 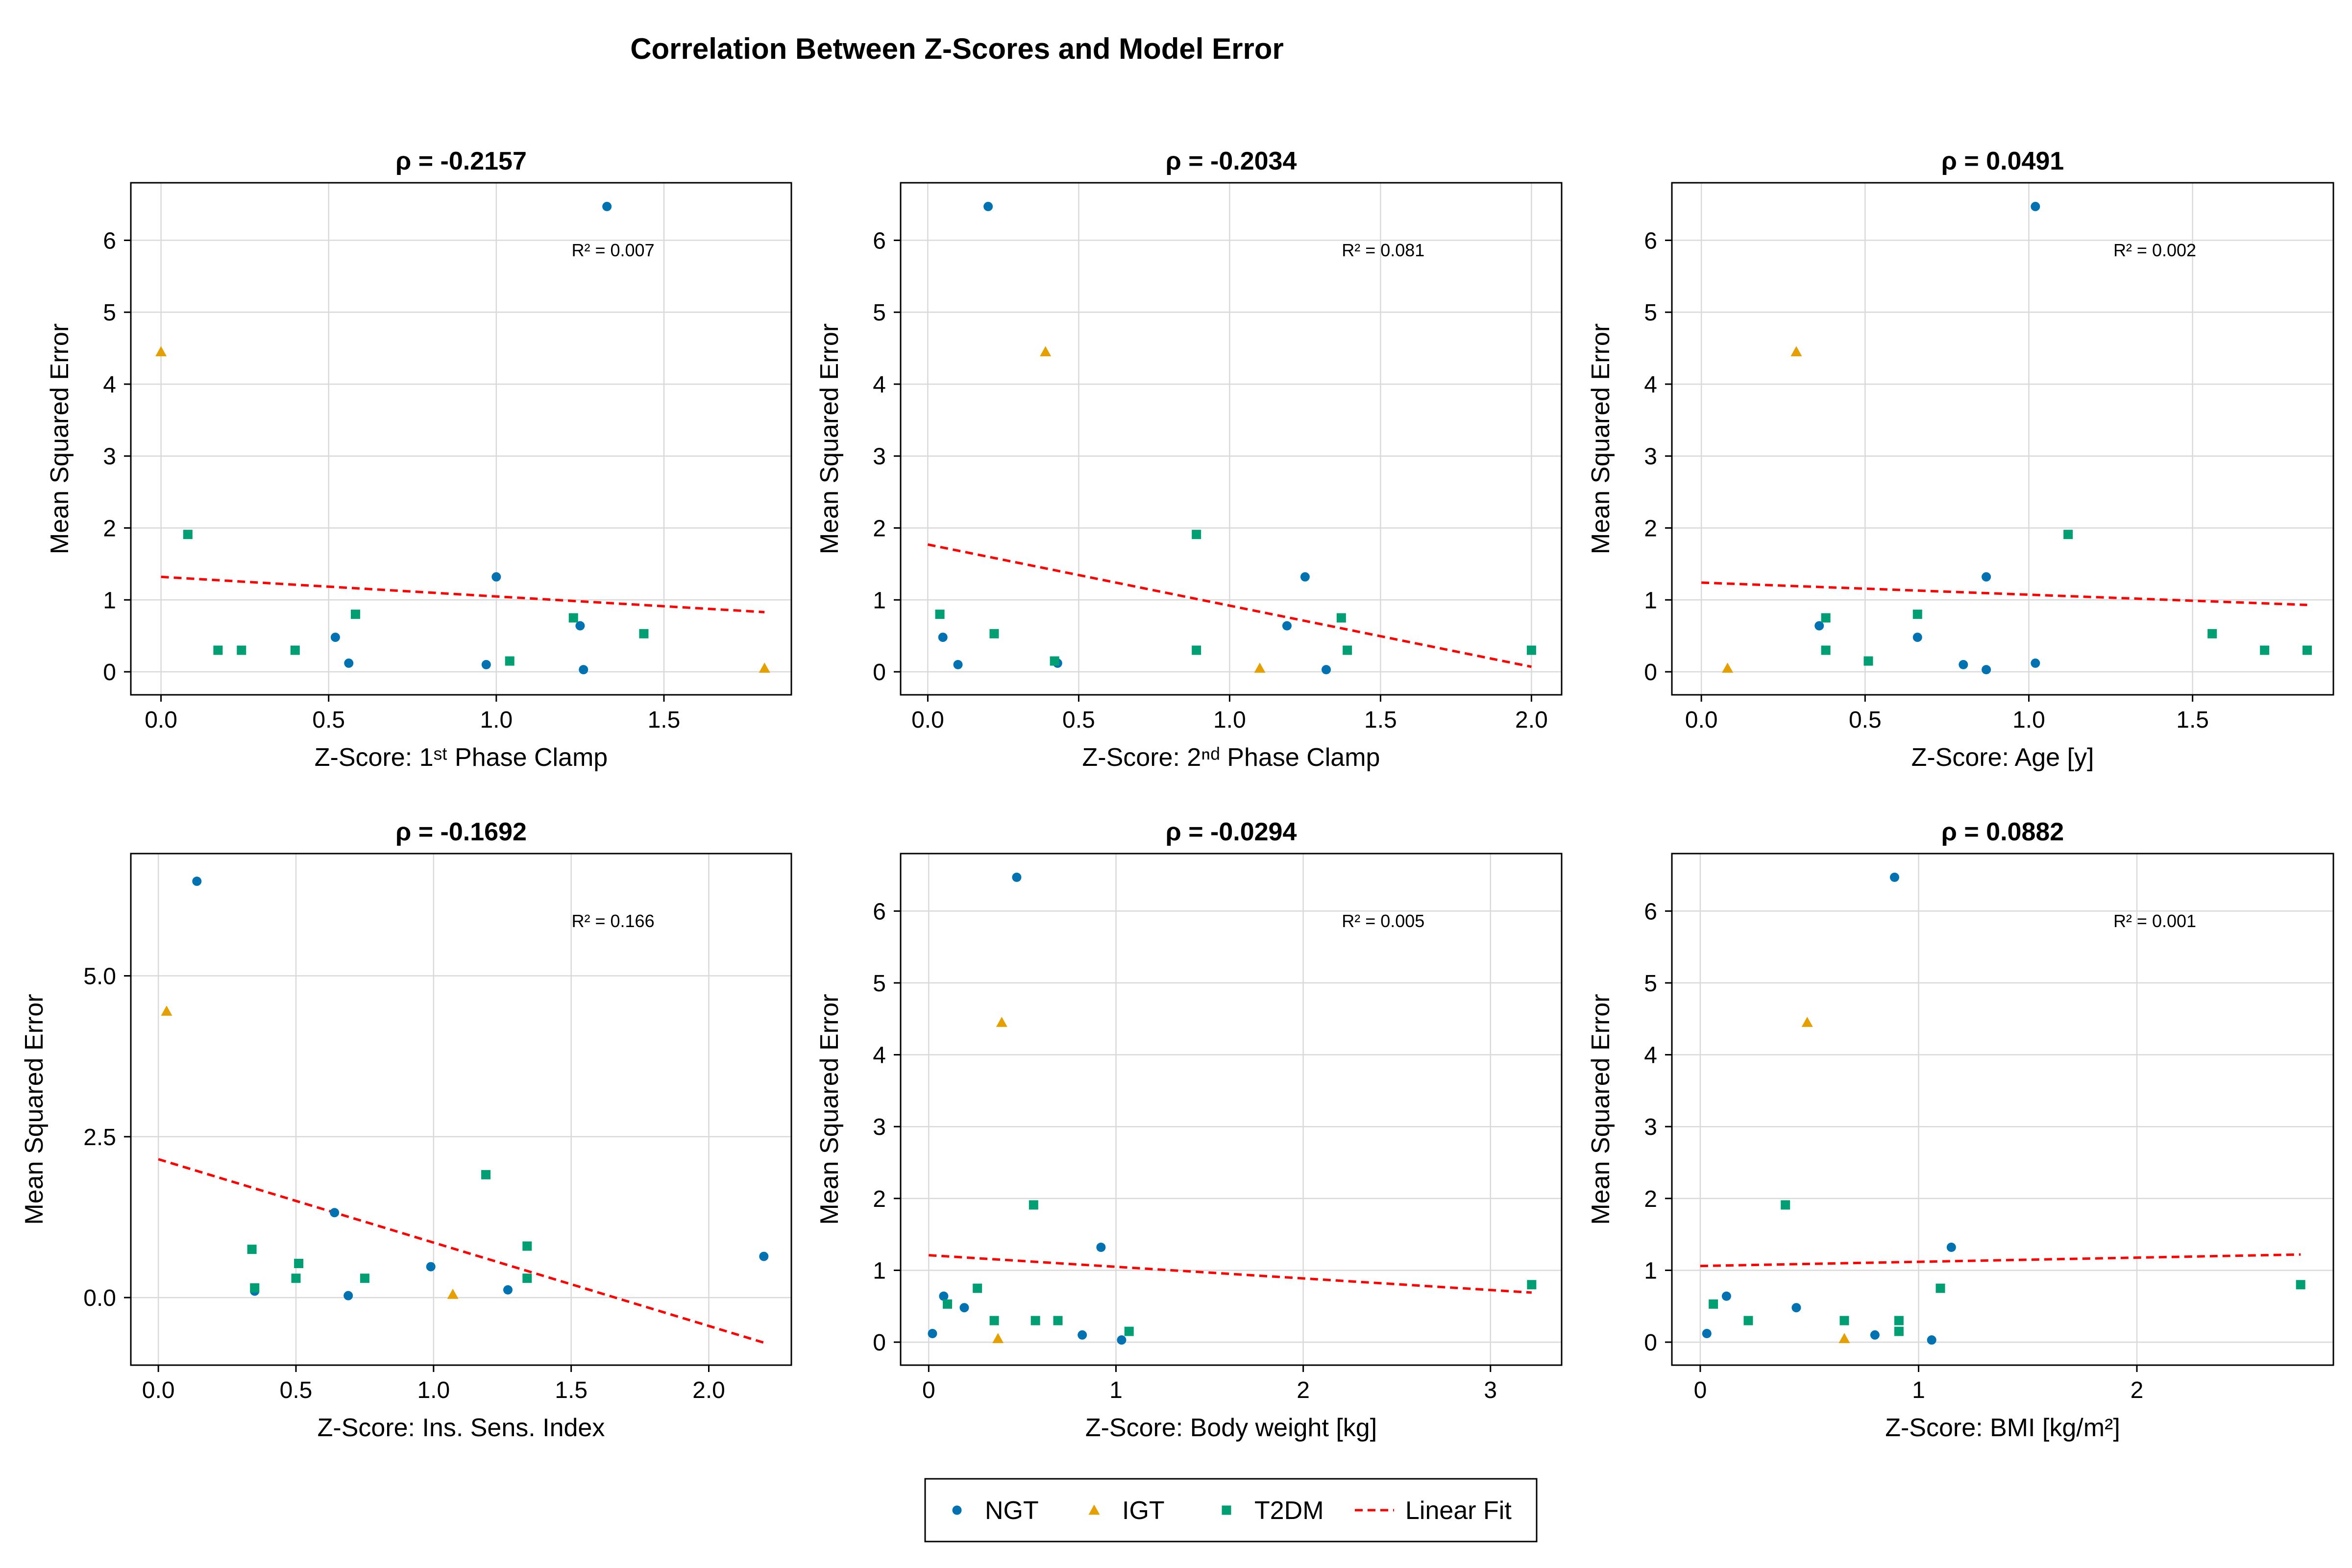 What do you see at coordinates (2154, 250) in the screenshot?
I see `r-squared-annotation: R² = 0.002` at bounding box center [2154, 250].